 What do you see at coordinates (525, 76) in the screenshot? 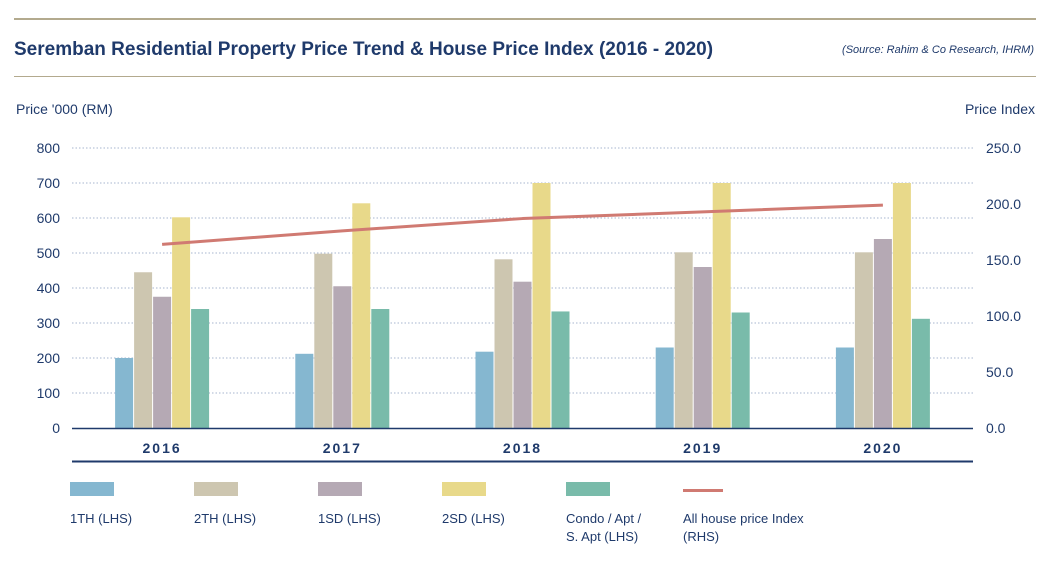
I see `title-rule` at bounding box center [525, 76].